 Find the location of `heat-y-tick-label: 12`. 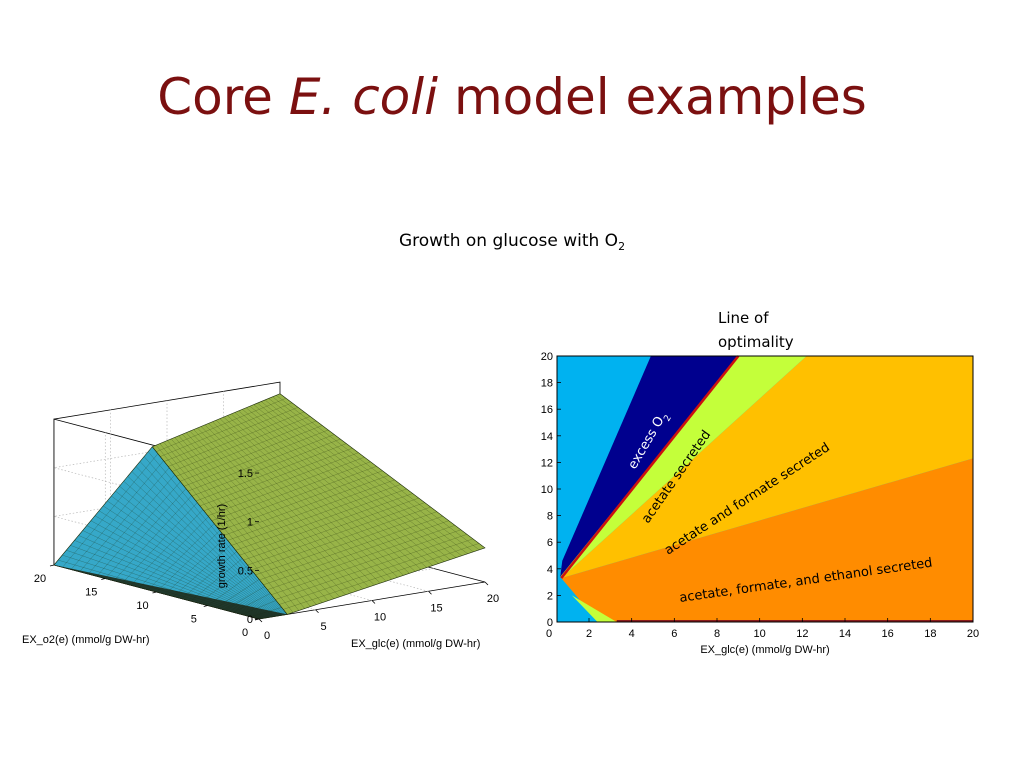

heat-y-tick-label: 12 is located at coordinates (547, 463).